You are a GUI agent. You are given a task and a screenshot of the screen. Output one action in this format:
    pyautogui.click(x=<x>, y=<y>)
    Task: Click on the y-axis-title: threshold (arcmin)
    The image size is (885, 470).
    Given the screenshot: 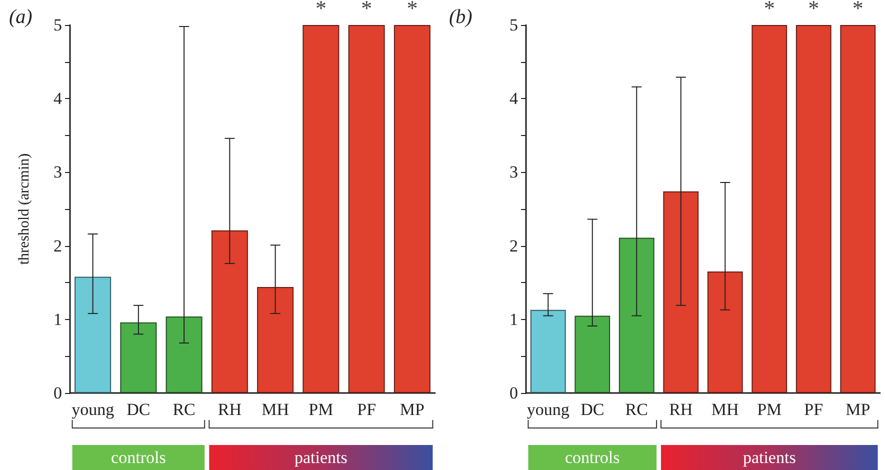 What is the action you would take?
    pyautogui.click(x=24, y=209)
    